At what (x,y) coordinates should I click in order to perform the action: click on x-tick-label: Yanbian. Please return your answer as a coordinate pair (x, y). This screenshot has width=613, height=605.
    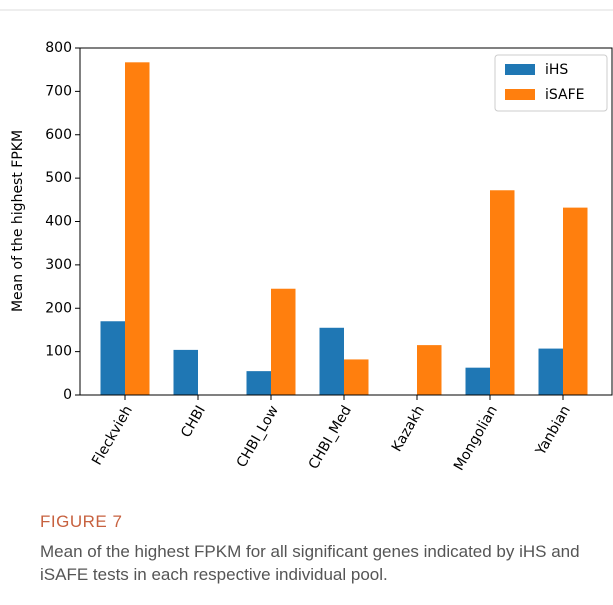
    Looking at the image, I should click on (553, 431).